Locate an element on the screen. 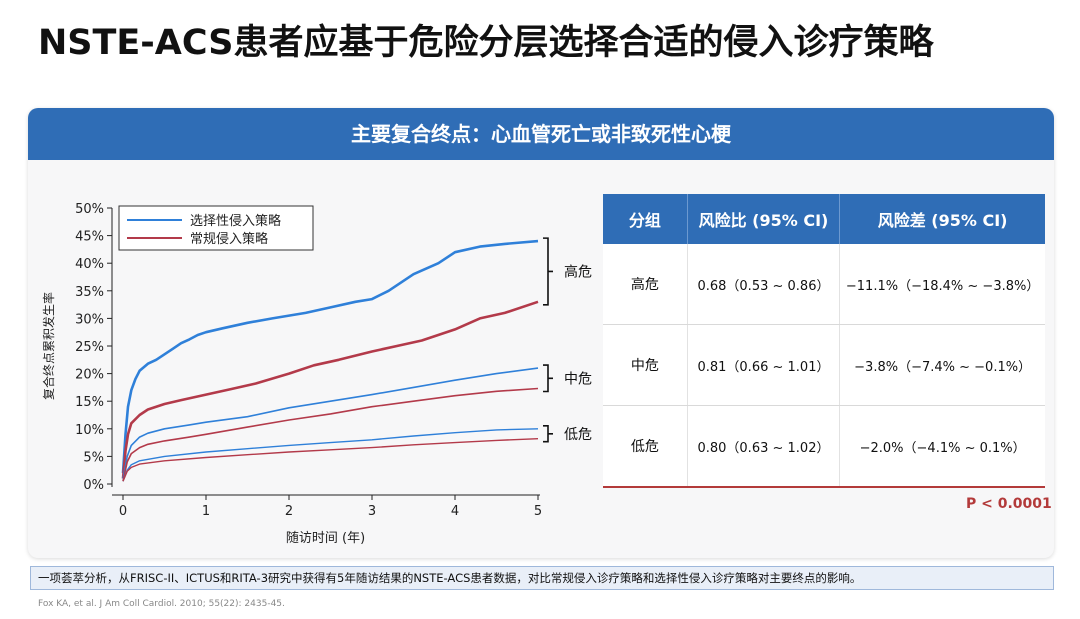 Image resolution: width=1080 pixels, height=619 pixels. column-header-group: 分组 is located at coordinates (645, 219).